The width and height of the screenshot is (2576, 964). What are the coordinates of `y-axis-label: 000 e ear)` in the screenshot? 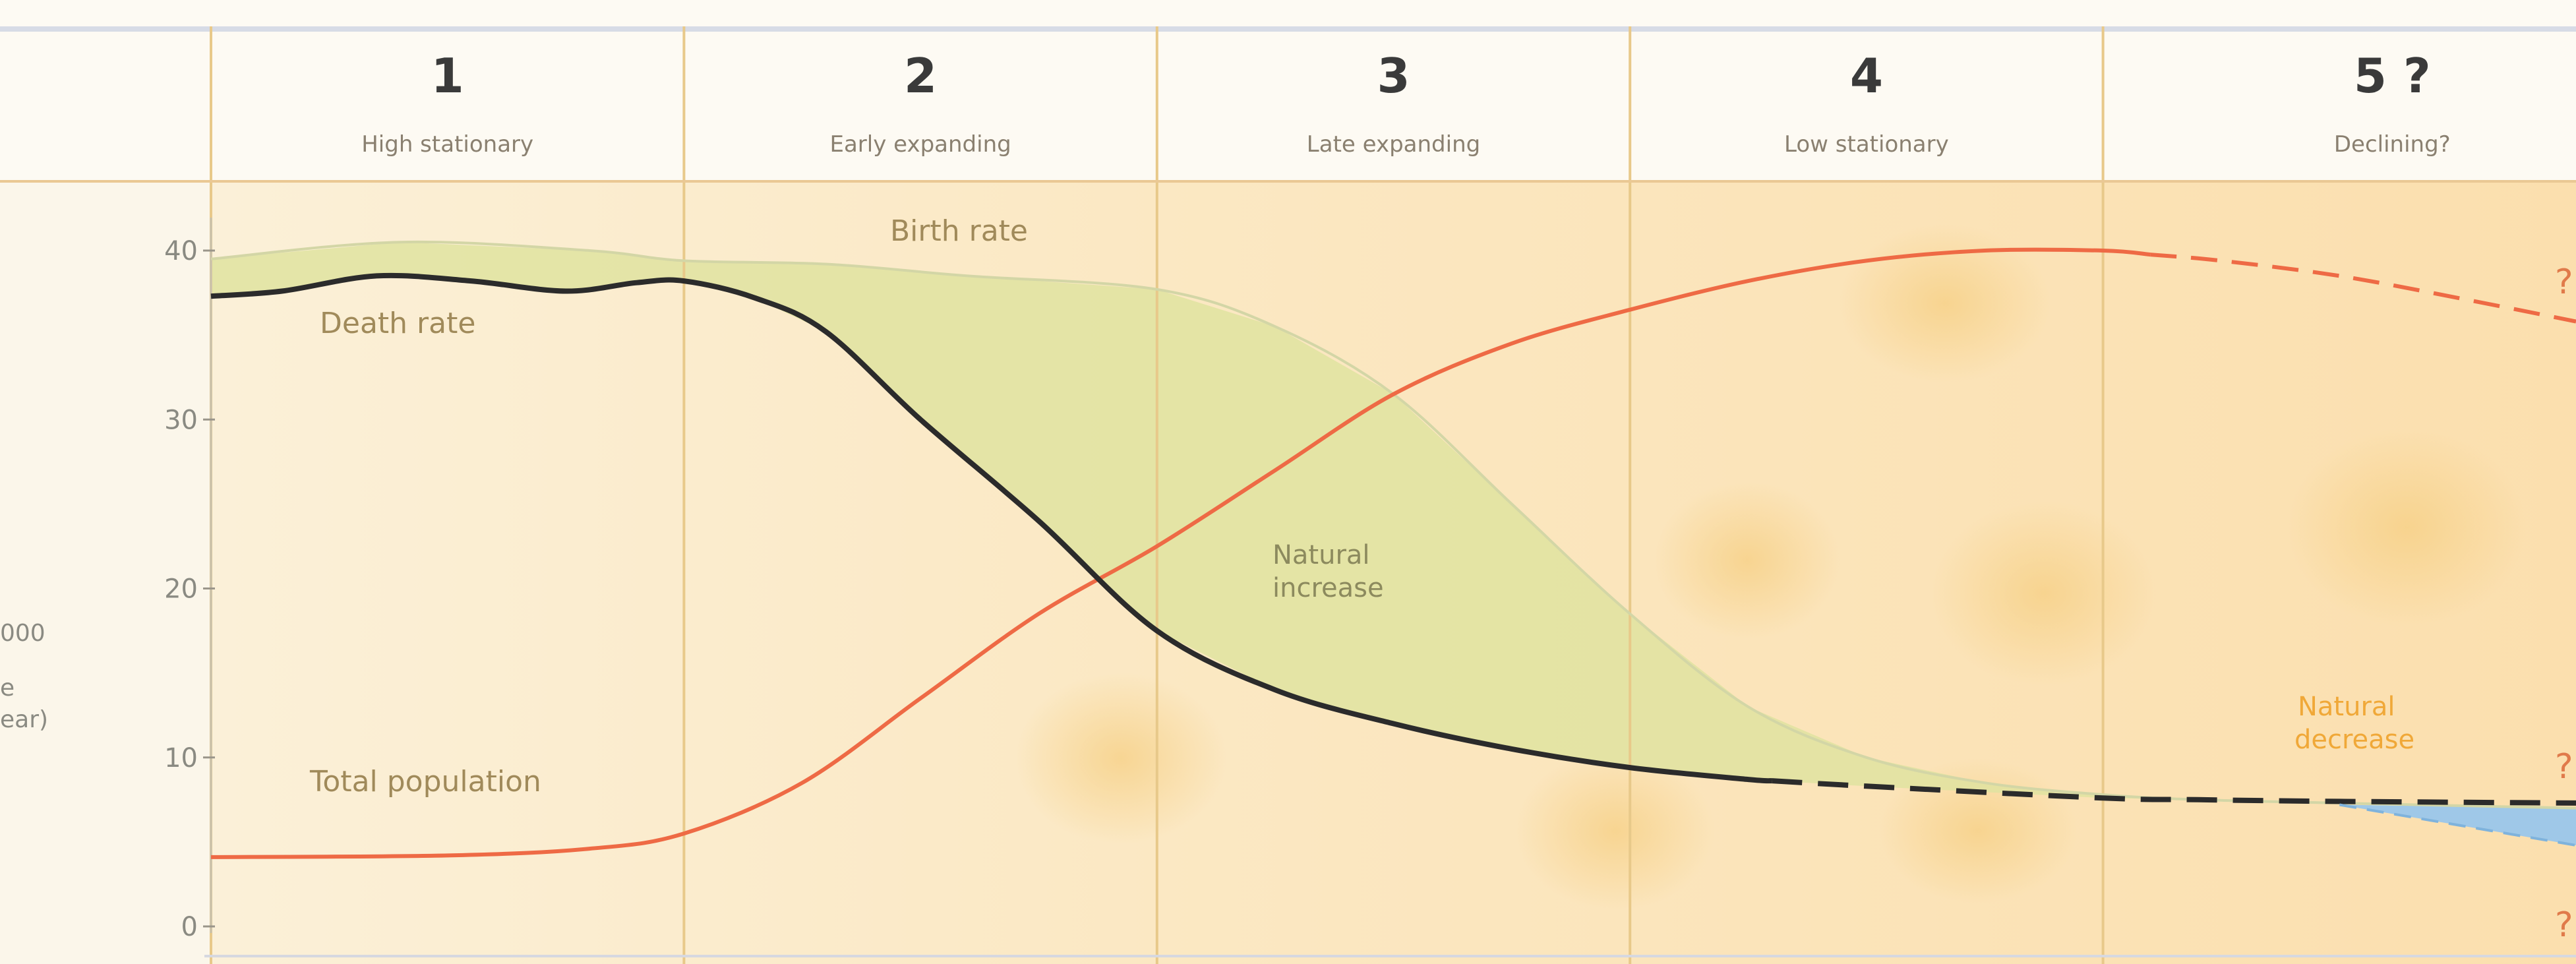 It's located at (24, 676).